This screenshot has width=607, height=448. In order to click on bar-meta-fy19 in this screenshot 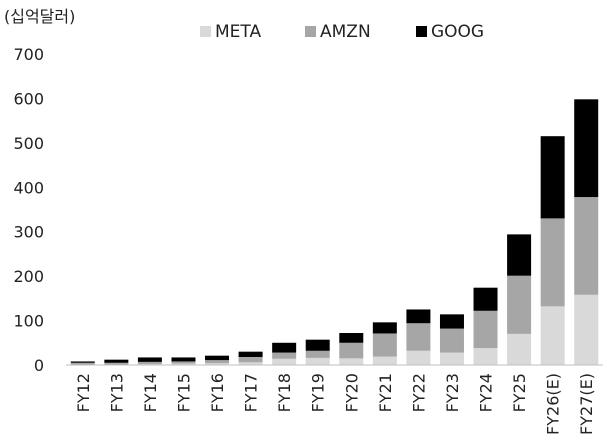, I will do `click(317, 361)`.